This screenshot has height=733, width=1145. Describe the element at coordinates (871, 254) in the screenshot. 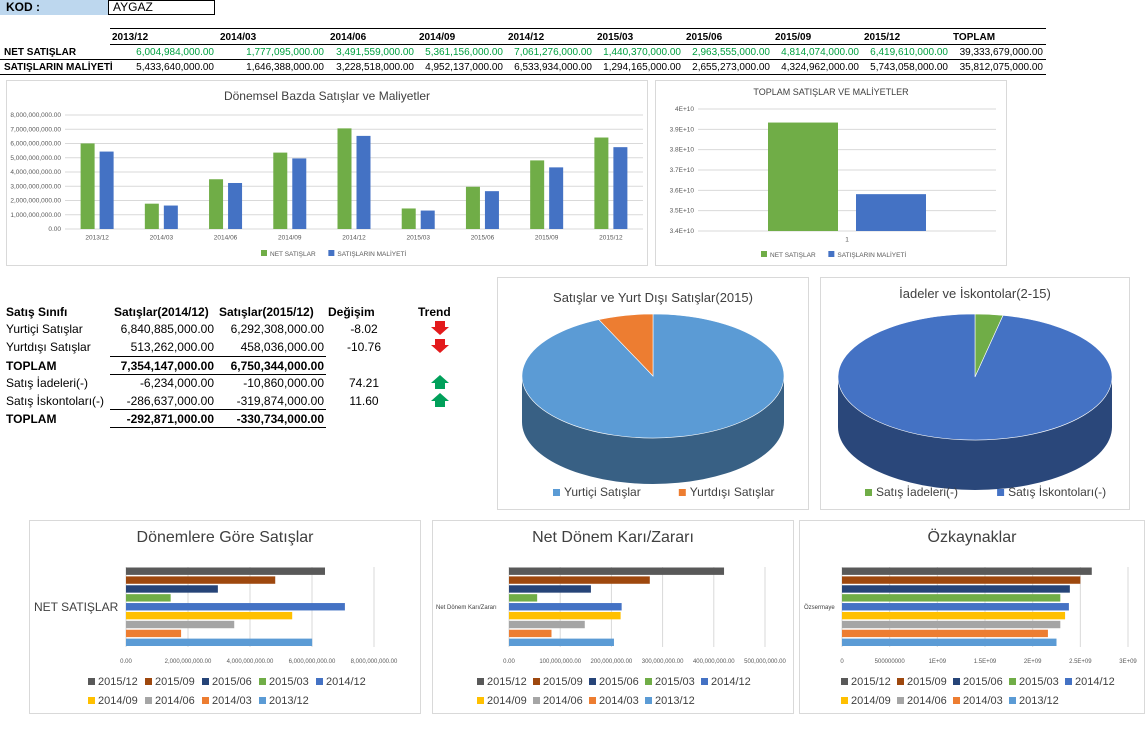

I see `legend-label: SATIŞLARIN MALİYETİ` at that location.